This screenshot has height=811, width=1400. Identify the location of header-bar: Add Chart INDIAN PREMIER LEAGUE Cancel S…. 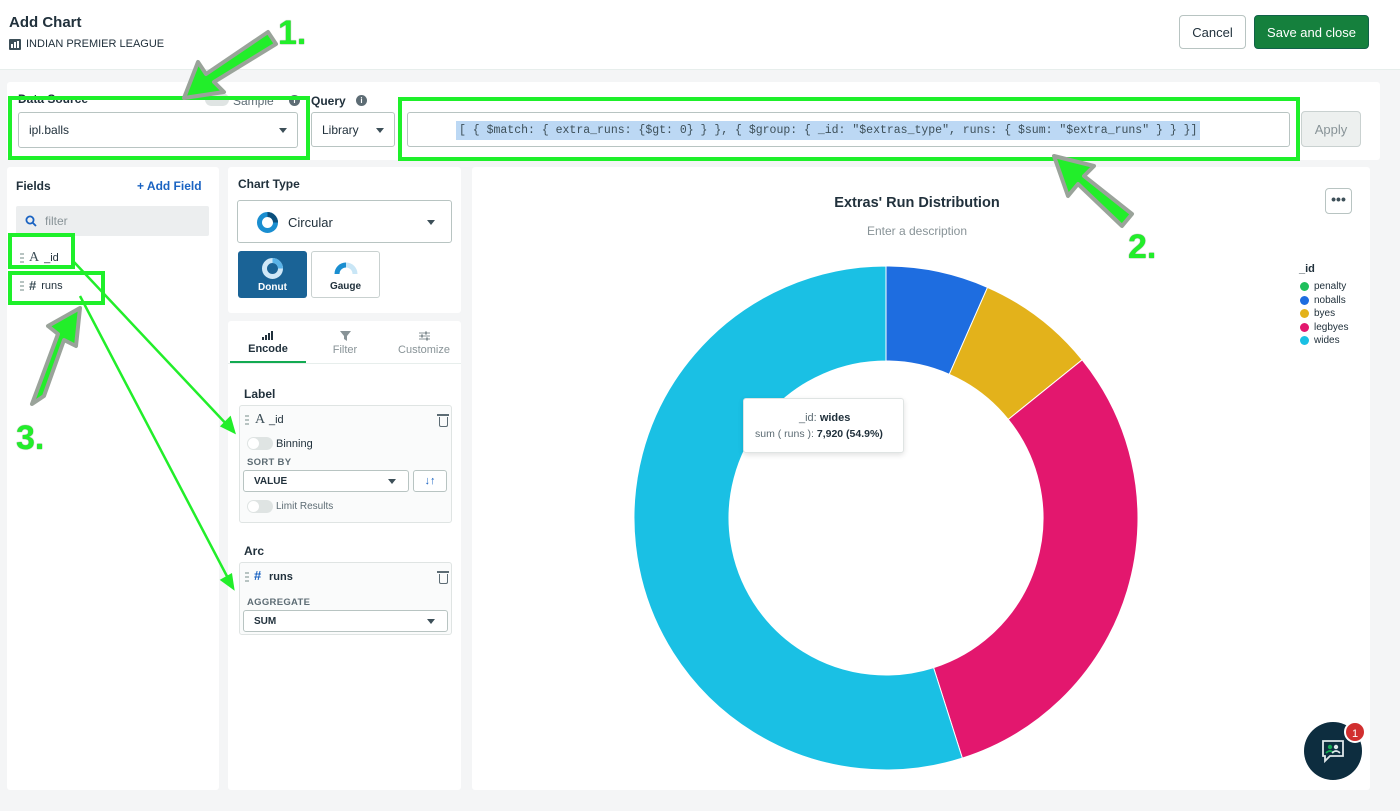
(700, 35).